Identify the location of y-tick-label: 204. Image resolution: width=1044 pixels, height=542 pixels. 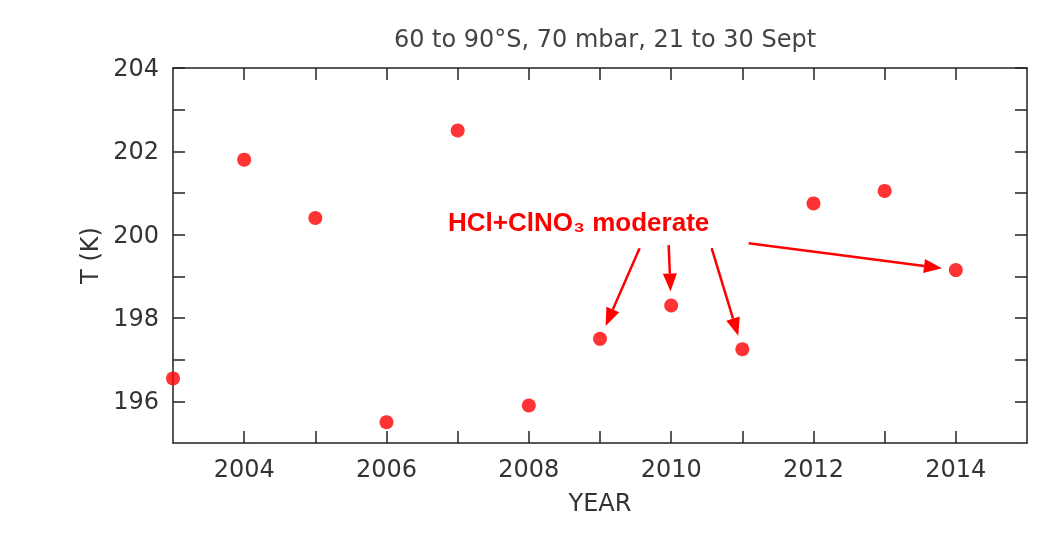
(136, 68).